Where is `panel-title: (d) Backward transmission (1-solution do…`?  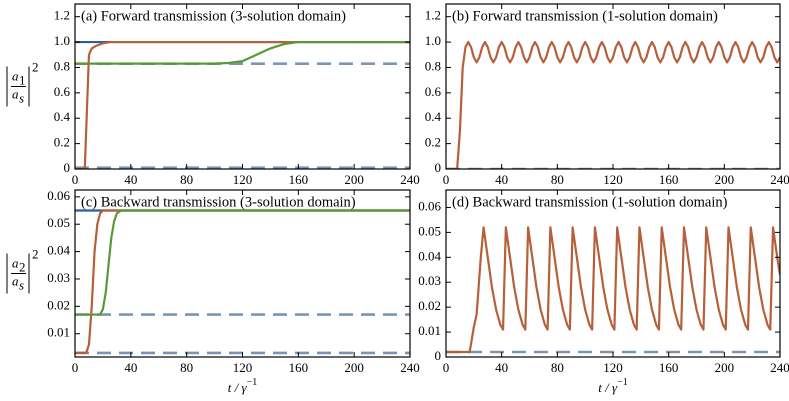 panel-title: (d) Backward transmission (1-solution do… is located at coordinates (590, 202).